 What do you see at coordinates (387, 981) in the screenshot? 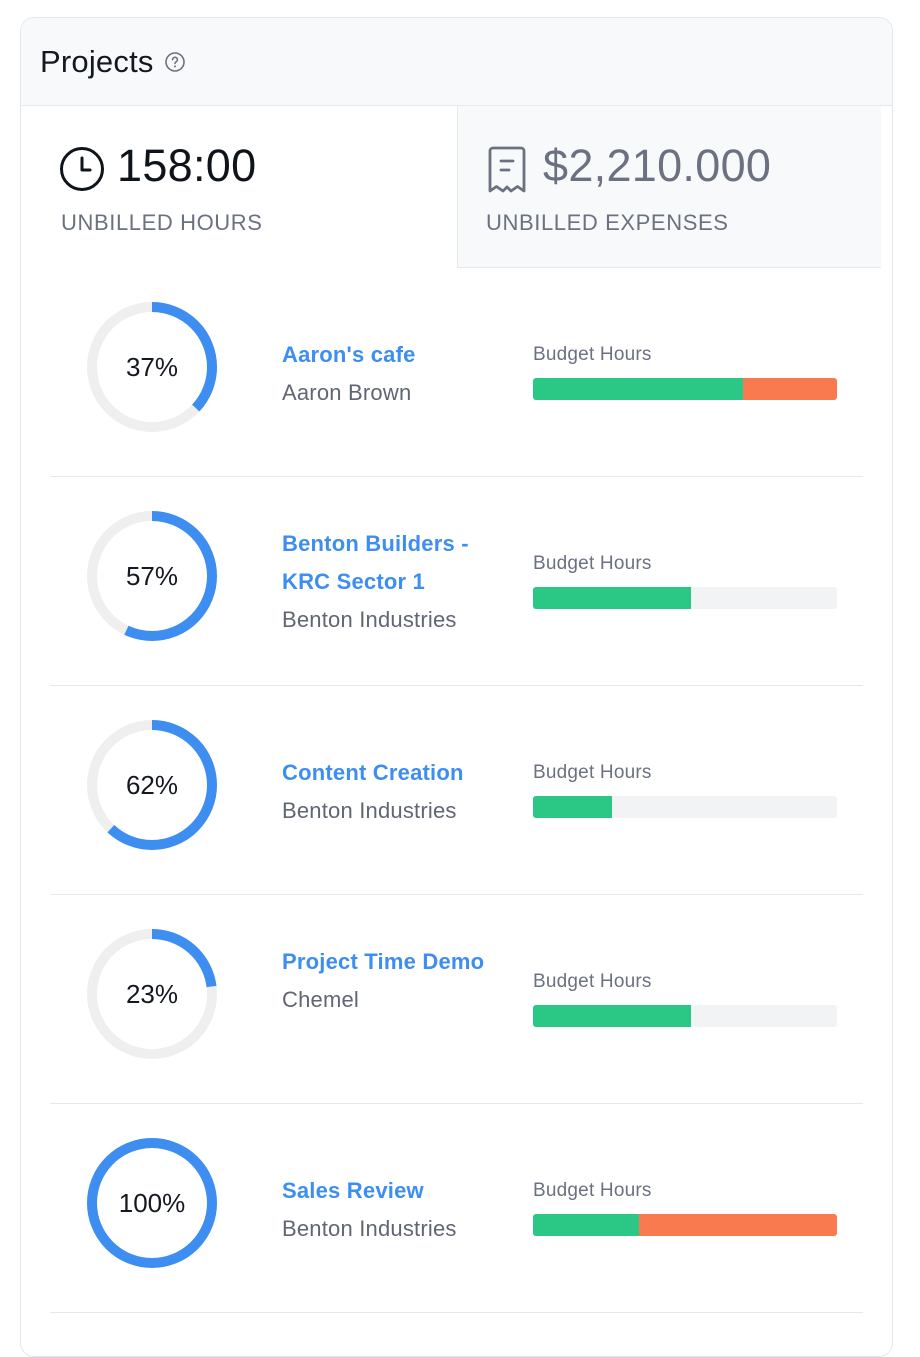
I see `project-info: Project Time Demo Chemel` at bounding box center [387, 981].